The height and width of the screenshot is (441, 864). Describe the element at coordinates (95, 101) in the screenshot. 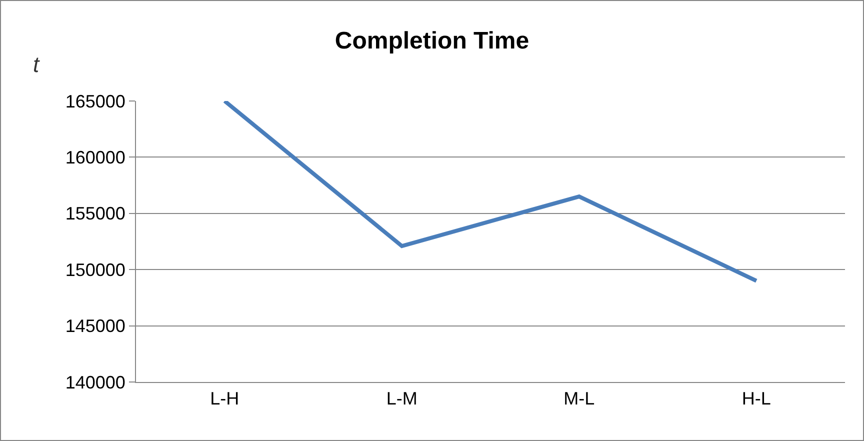

I see `y-tick-label: 165000` at that location.